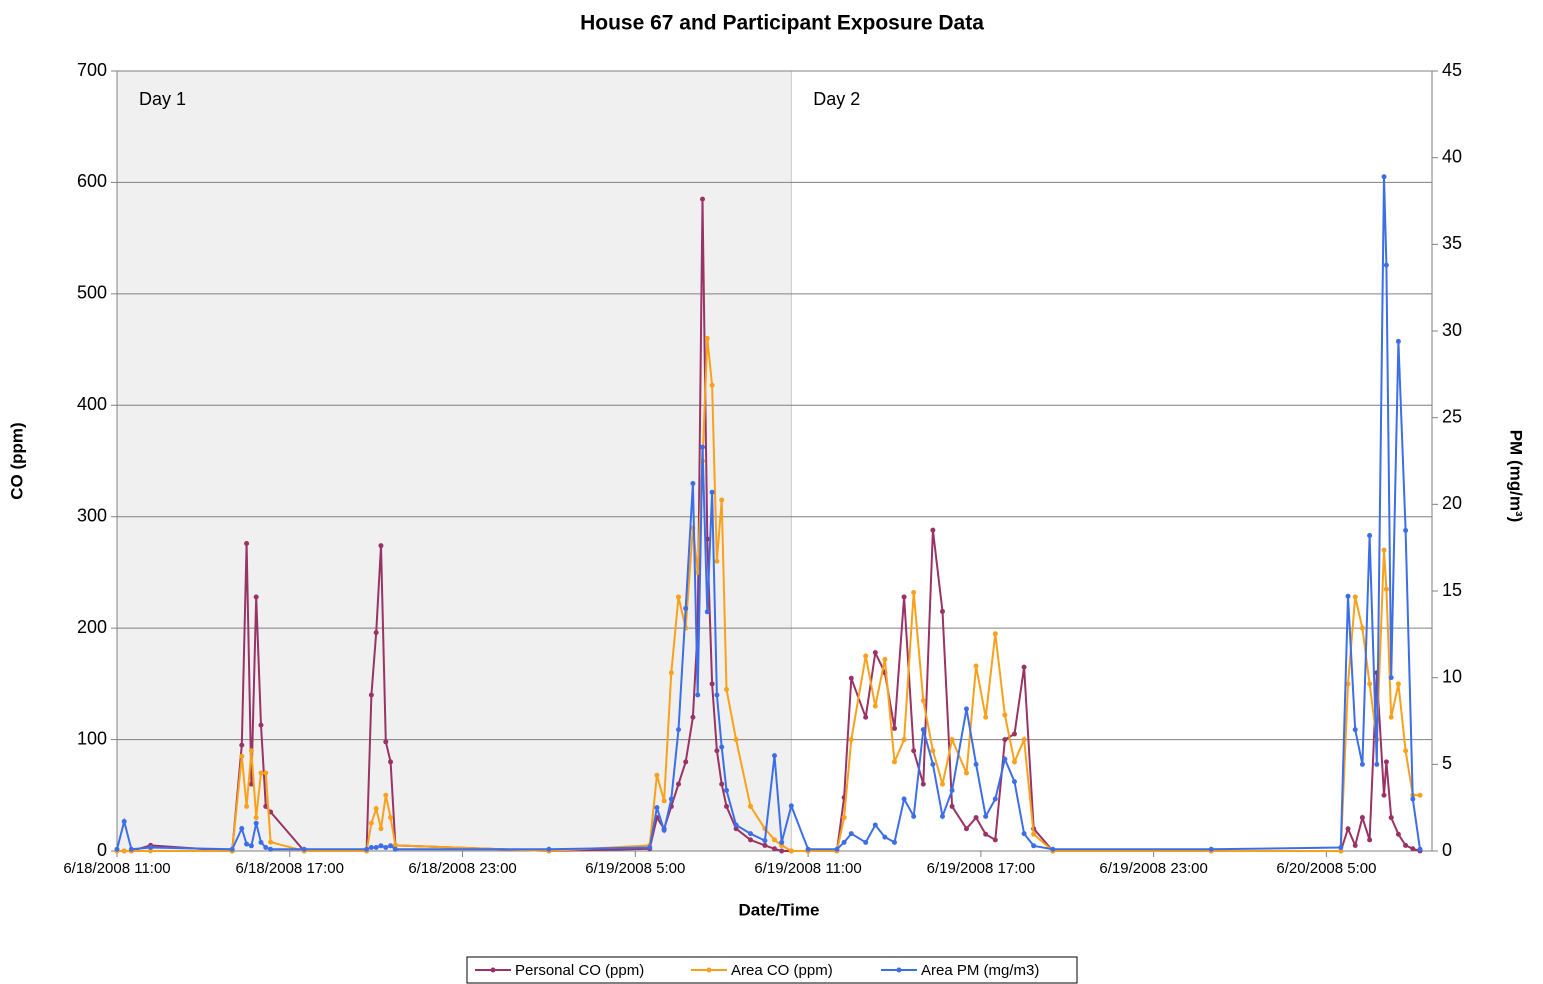  Describe the element at coordinates (92, 70) in the screenshot. I see `y-tick-label: 700` at that location.